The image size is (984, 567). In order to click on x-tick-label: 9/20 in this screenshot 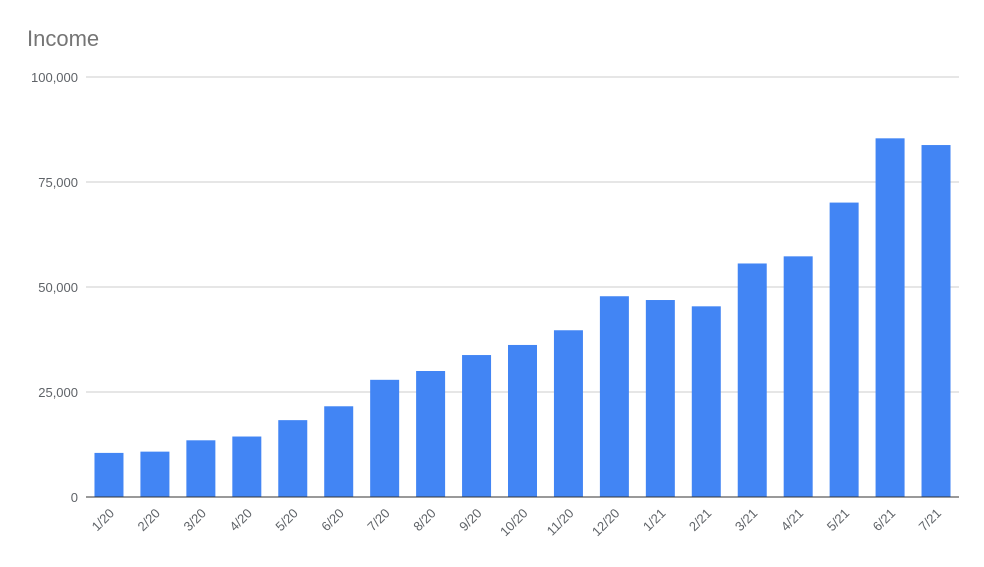, I will do `click(470, 520)`.